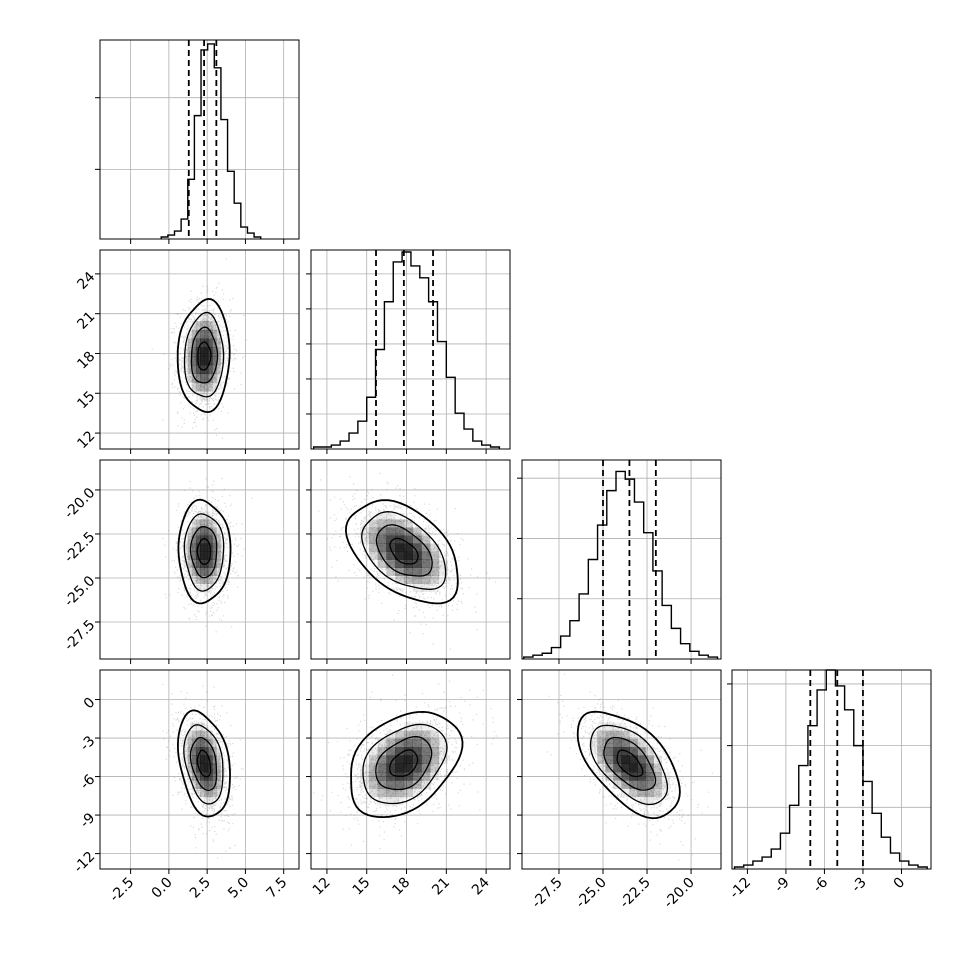 The height and width of the screenshot is (970, 970). I want to click on y-tick-label: -22.5, so click(79, 547).